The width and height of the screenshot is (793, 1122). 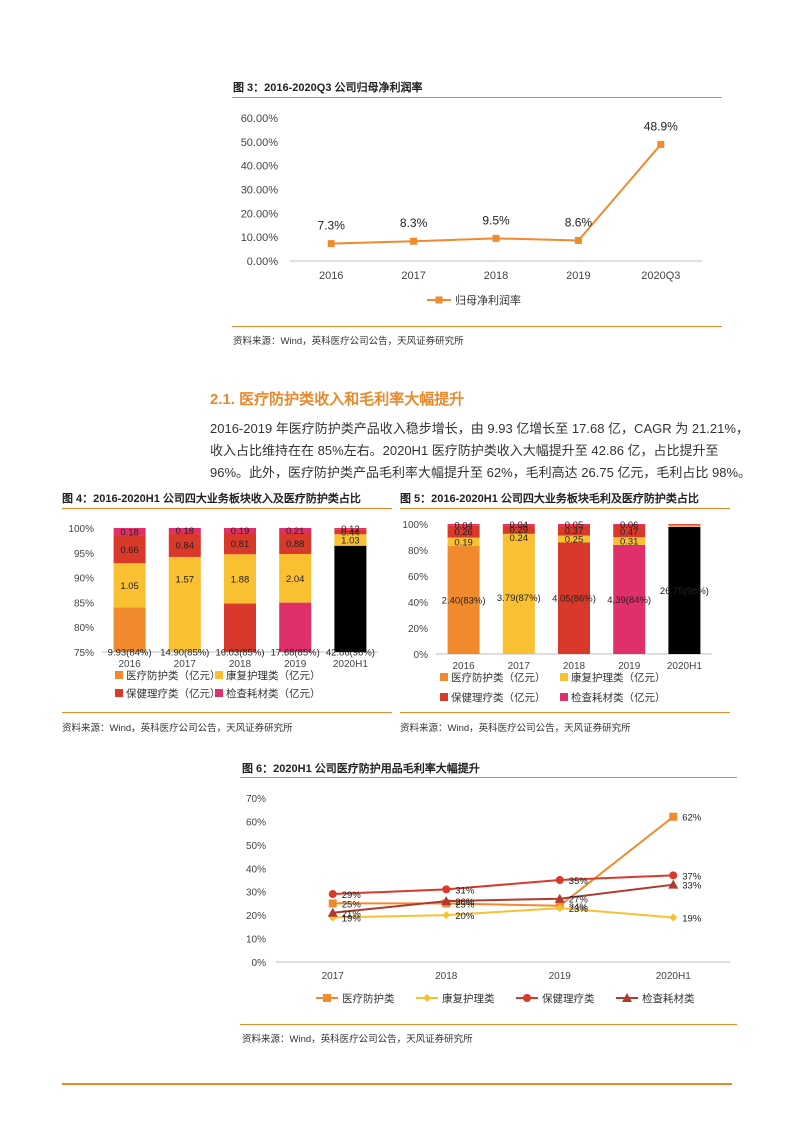 What do you see at coordinates (256, 822) in the screenshot?
I see `y-tick-label: 60%` at bounding box center [256, 822].